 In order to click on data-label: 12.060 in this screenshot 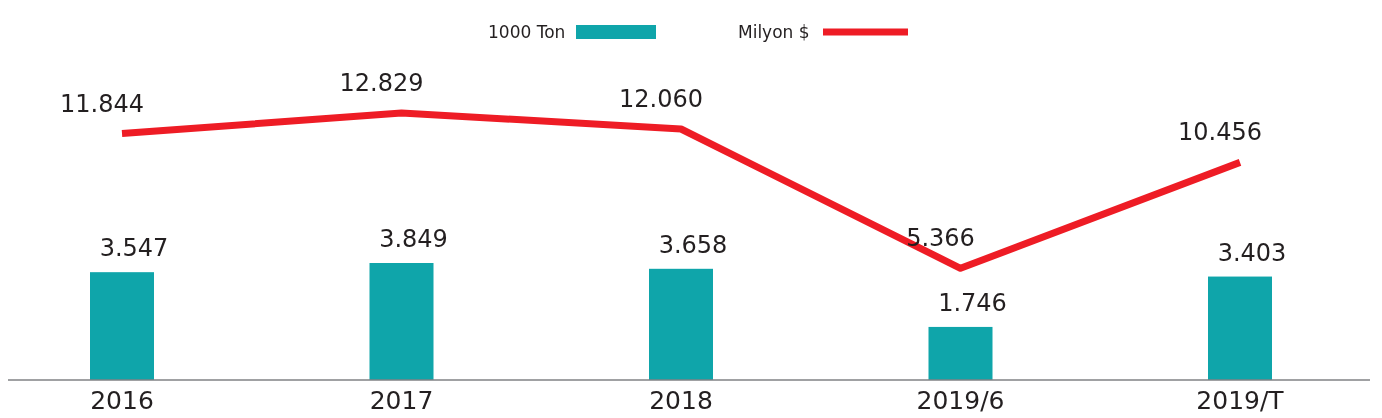, I will do `click(661, 99)`.